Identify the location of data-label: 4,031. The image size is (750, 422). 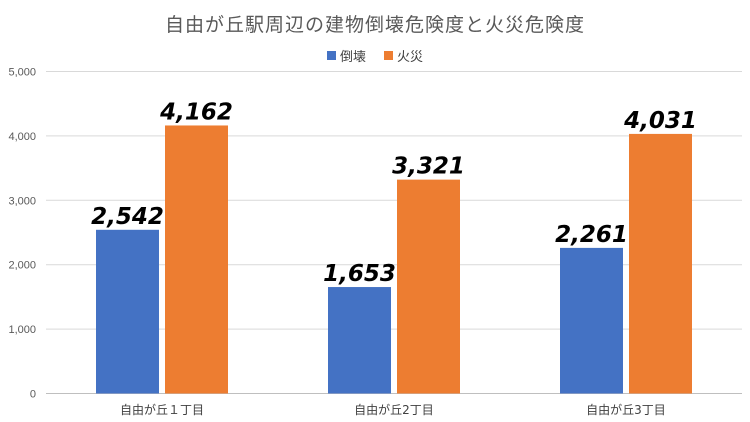
(660, 121).